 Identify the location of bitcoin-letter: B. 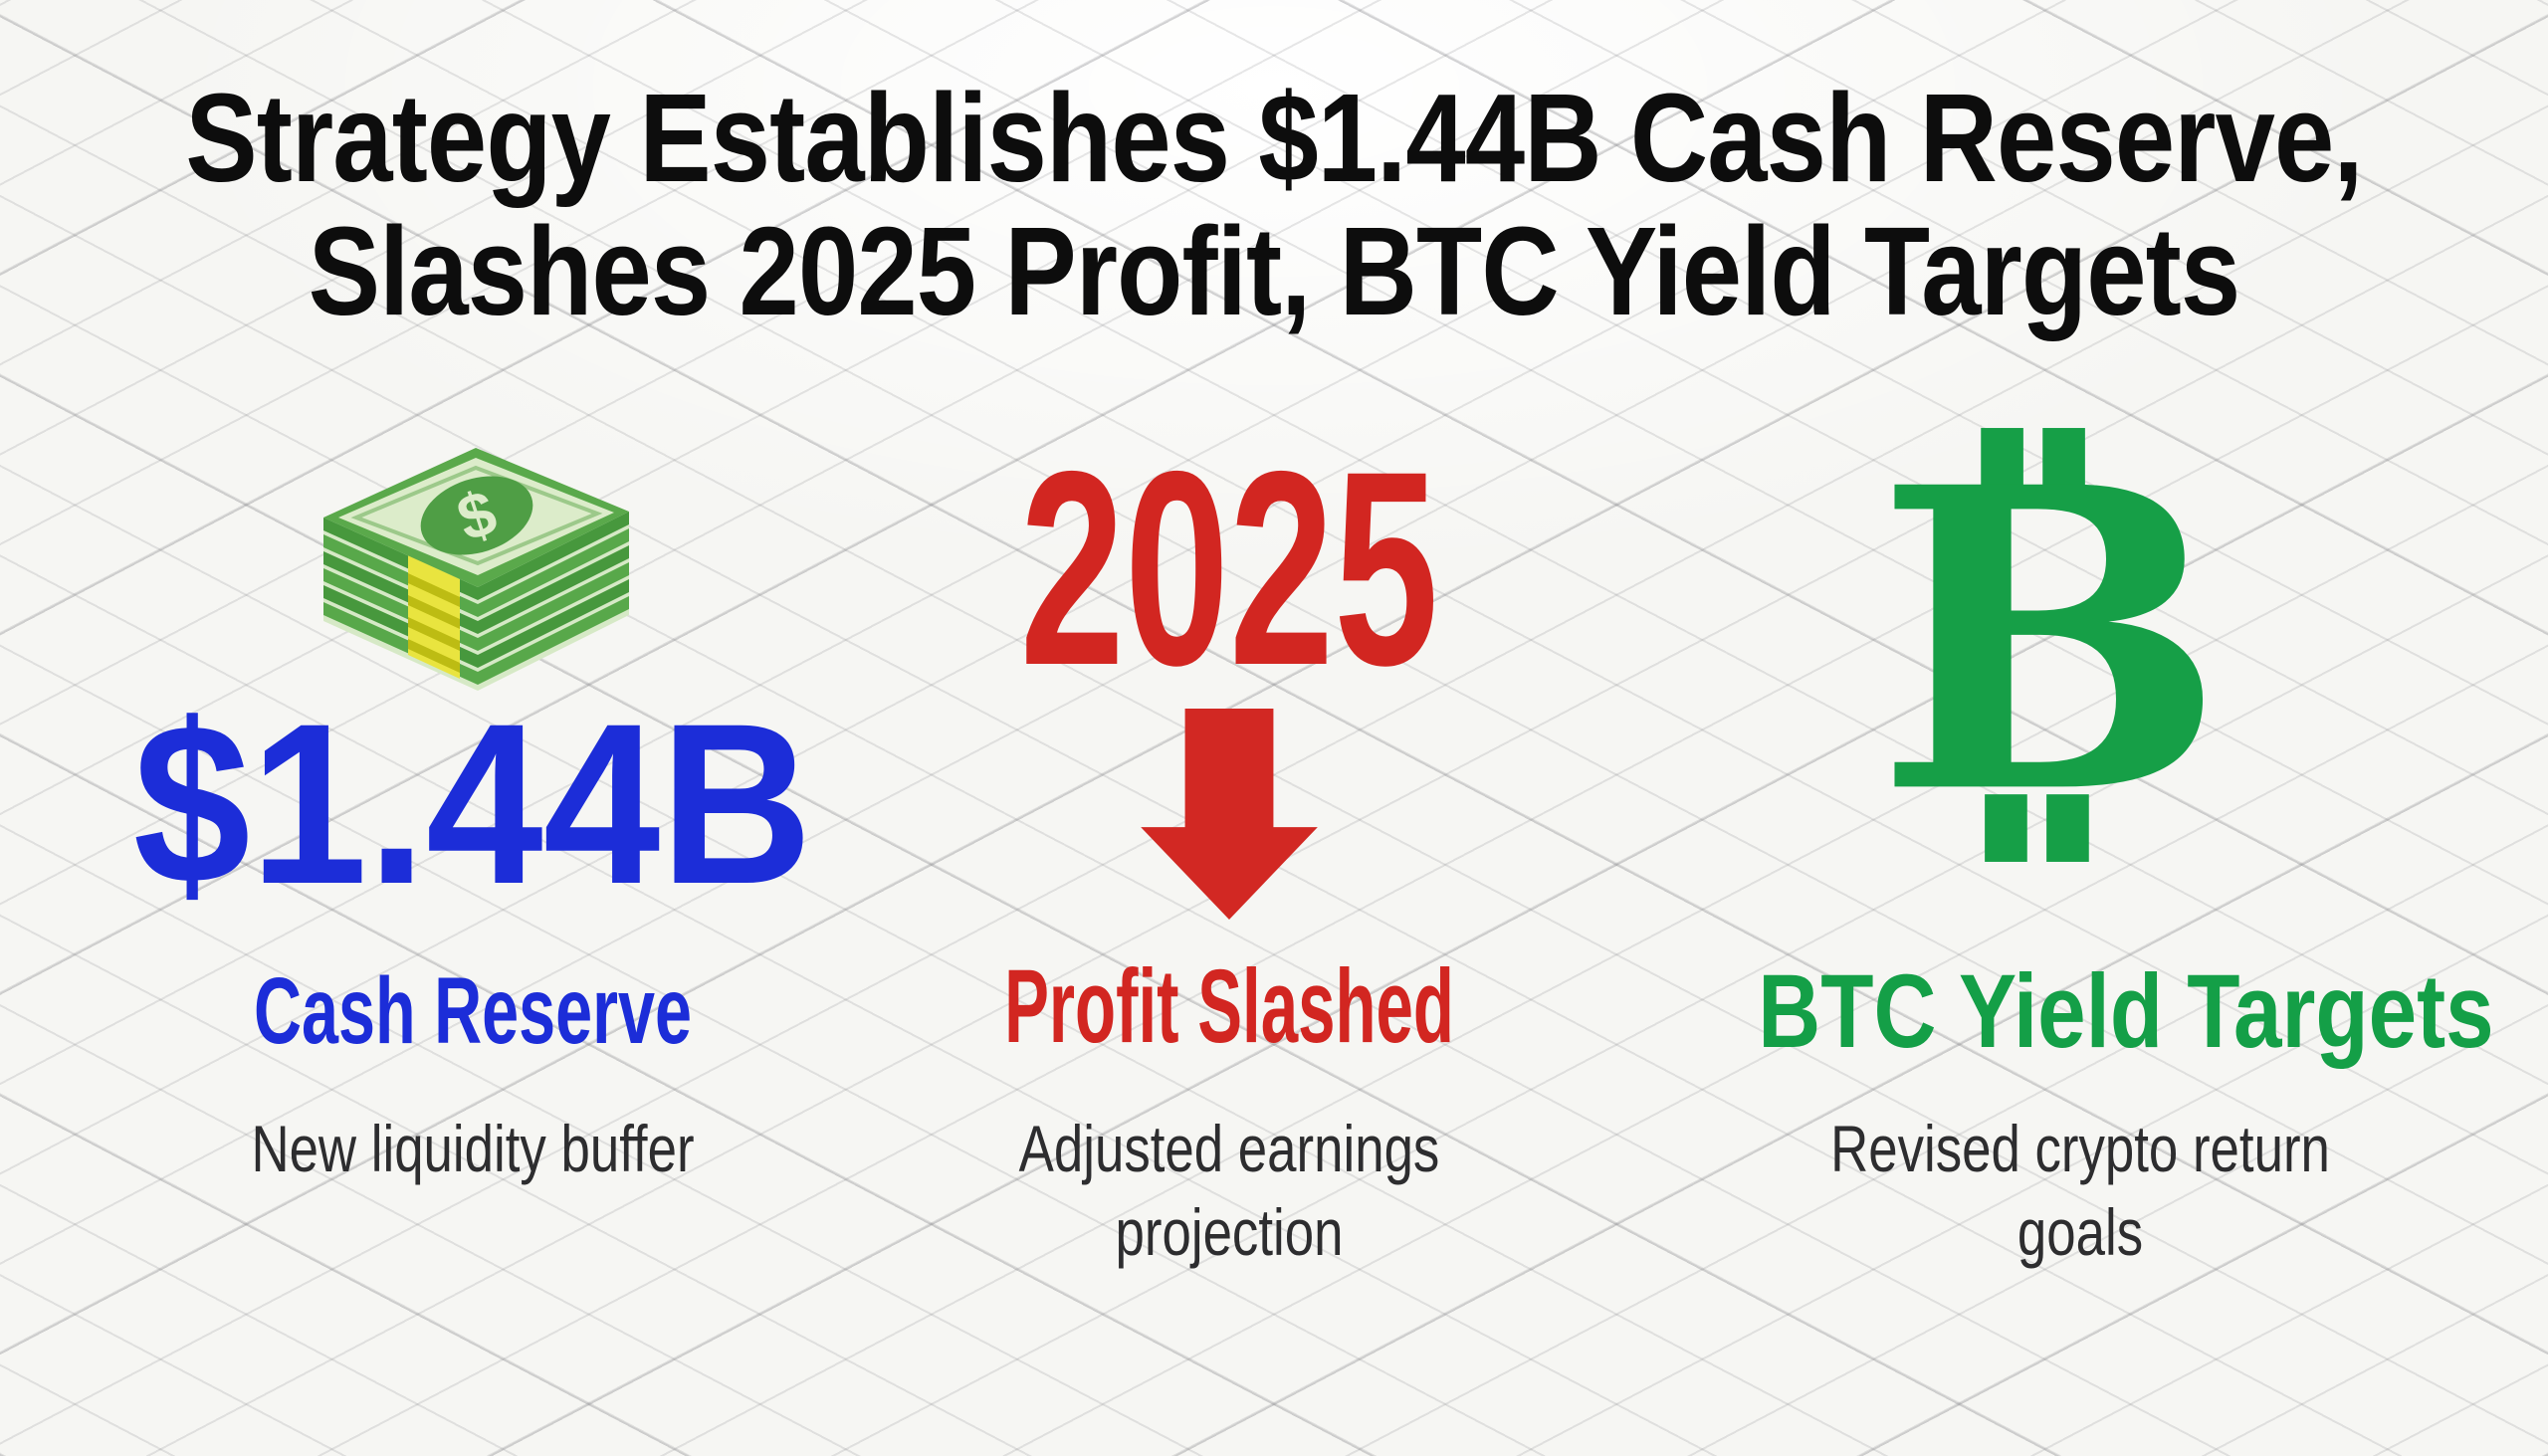
(2050, 641).